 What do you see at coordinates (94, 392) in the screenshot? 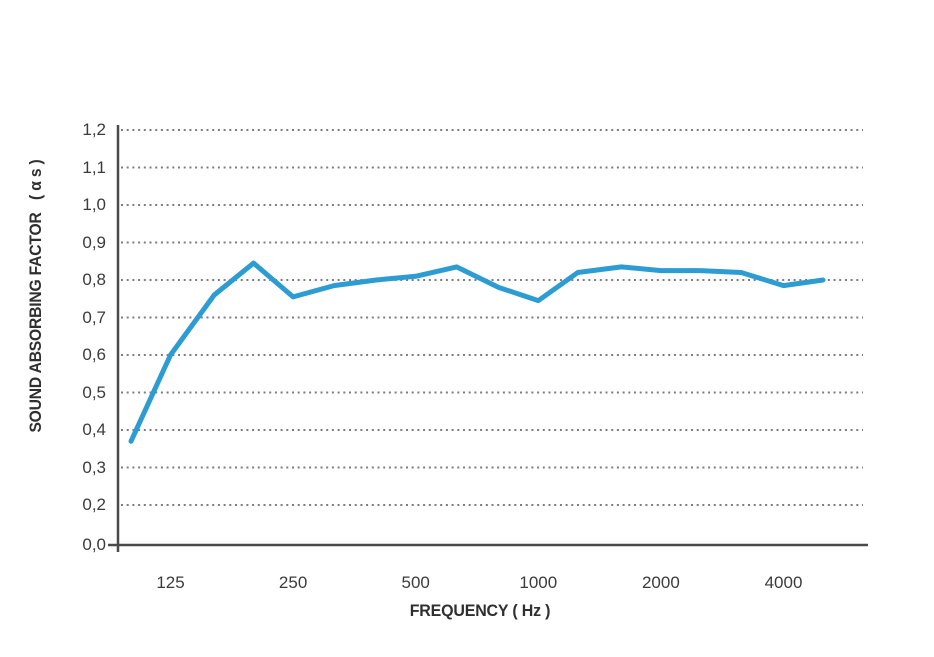
I see `y-tick-label: 0,5` at bounding box center [94, 392].